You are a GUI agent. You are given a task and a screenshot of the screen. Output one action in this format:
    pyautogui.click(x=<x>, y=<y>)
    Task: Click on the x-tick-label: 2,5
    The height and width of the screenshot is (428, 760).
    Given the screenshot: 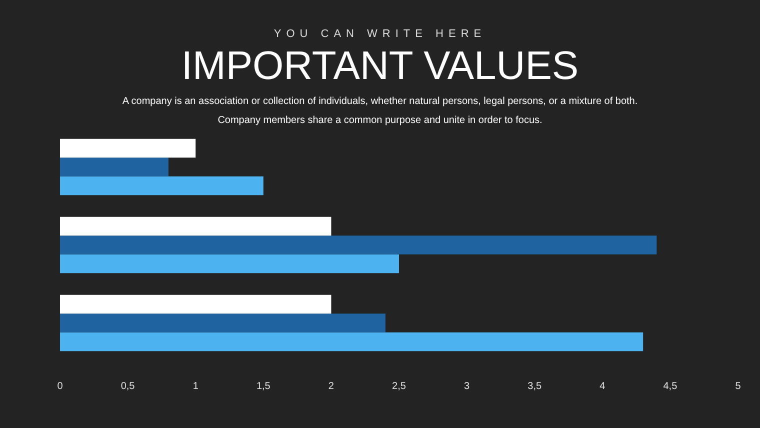 What is the action you would take?
    pyautogui.click(x=399, y=386)
    